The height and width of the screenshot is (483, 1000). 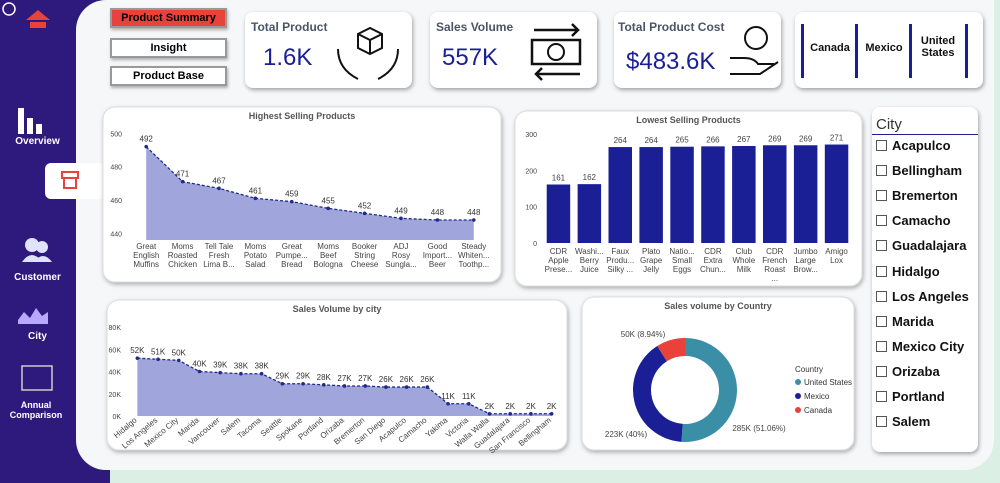 I want to click on nav-item: Customer, so click(x=37, y=277).